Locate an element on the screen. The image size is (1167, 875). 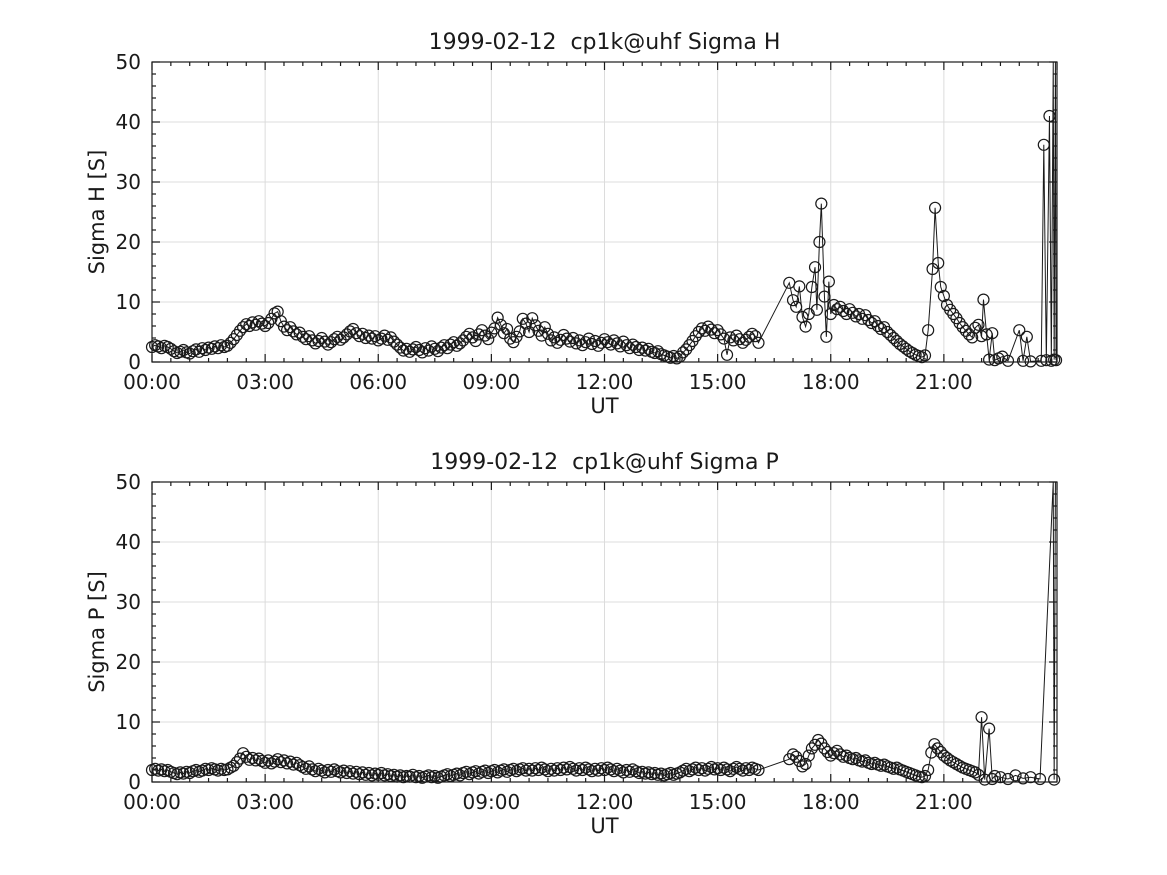
data-point-markers is located at coordinates (603, 748).